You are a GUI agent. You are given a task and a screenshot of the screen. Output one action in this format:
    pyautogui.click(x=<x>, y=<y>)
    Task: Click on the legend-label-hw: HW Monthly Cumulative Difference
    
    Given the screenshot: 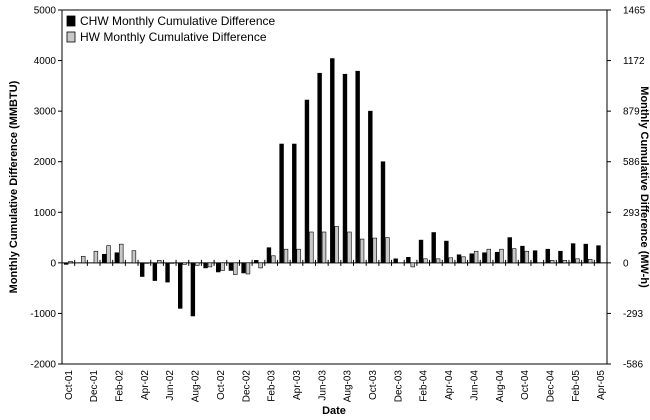 What is the action you would take?
    pyautogui.click(x=173, y=37)
    